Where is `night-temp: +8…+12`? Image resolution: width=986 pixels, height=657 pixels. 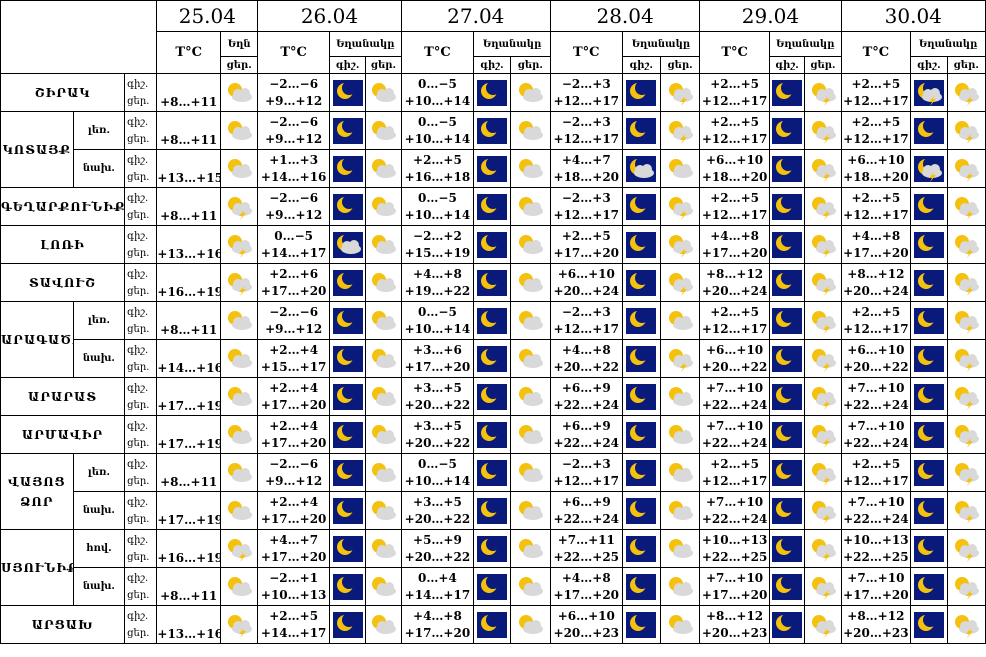 night-temp: +8…+12 is located at coordinates (876, 273).